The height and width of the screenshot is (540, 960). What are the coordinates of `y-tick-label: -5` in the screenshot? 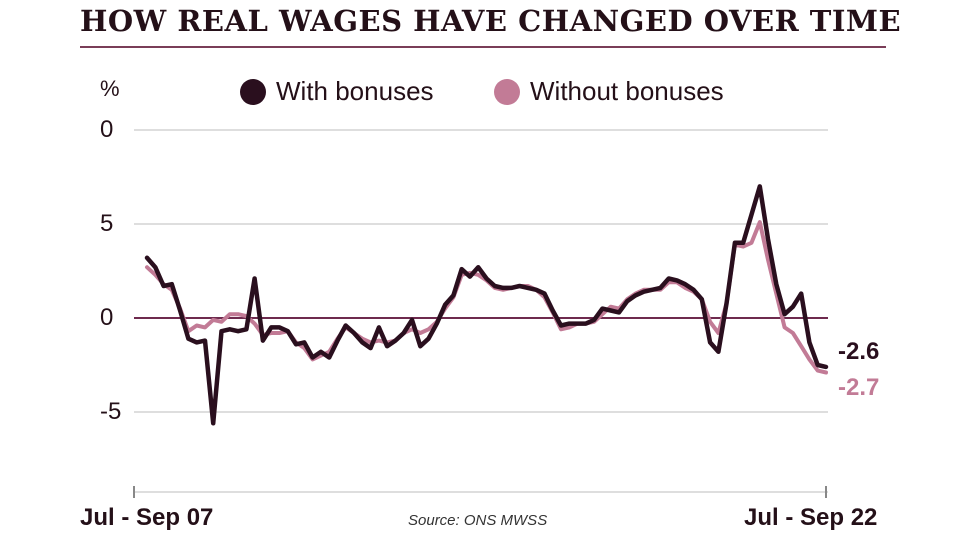 It's located at (111, 411).